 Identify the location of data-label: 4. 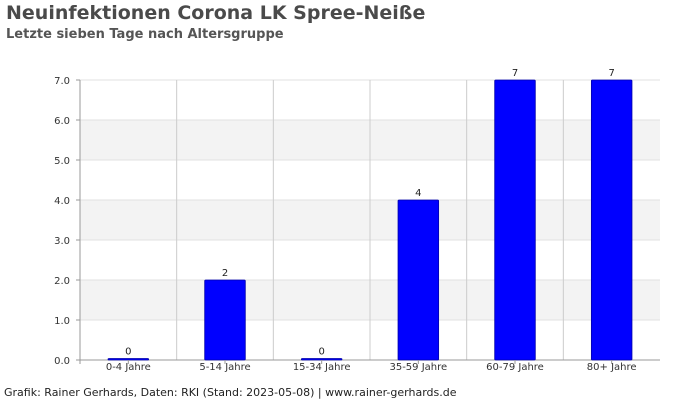
(418, 193).